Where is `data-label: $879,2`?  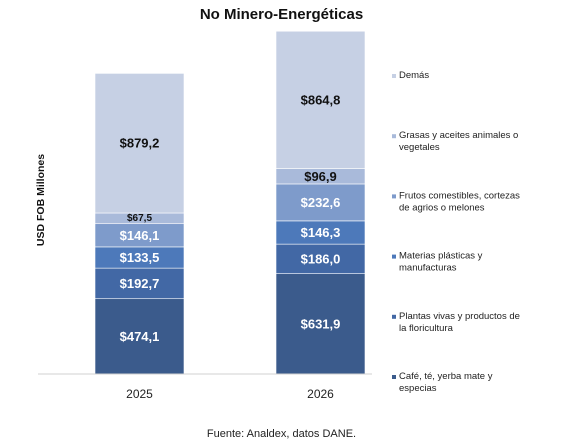 data-label: $879,2 is located at coordinates (140, 143).